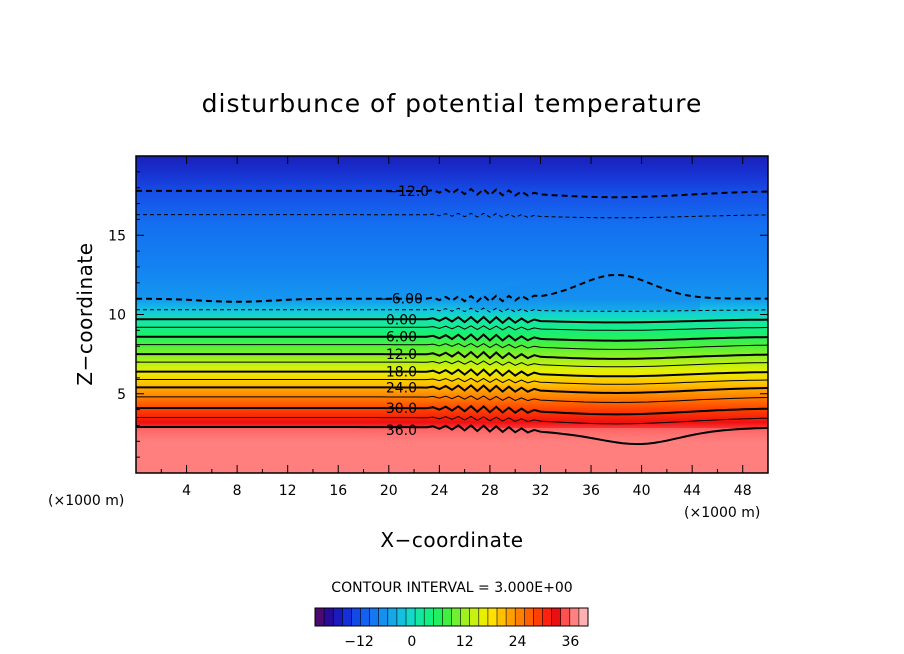 The height and width of the screenshot is (654, 904). I want to click on contour-label: 6.00, so click(401, 338).